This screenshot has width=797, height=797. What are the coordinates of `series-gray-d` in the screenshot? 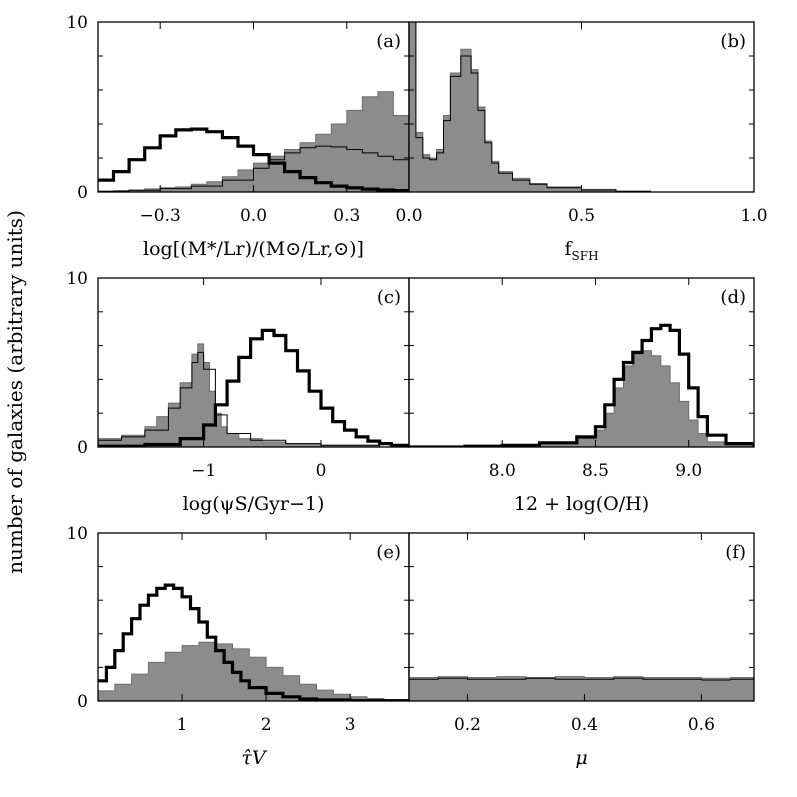 It's located at (581, 398).